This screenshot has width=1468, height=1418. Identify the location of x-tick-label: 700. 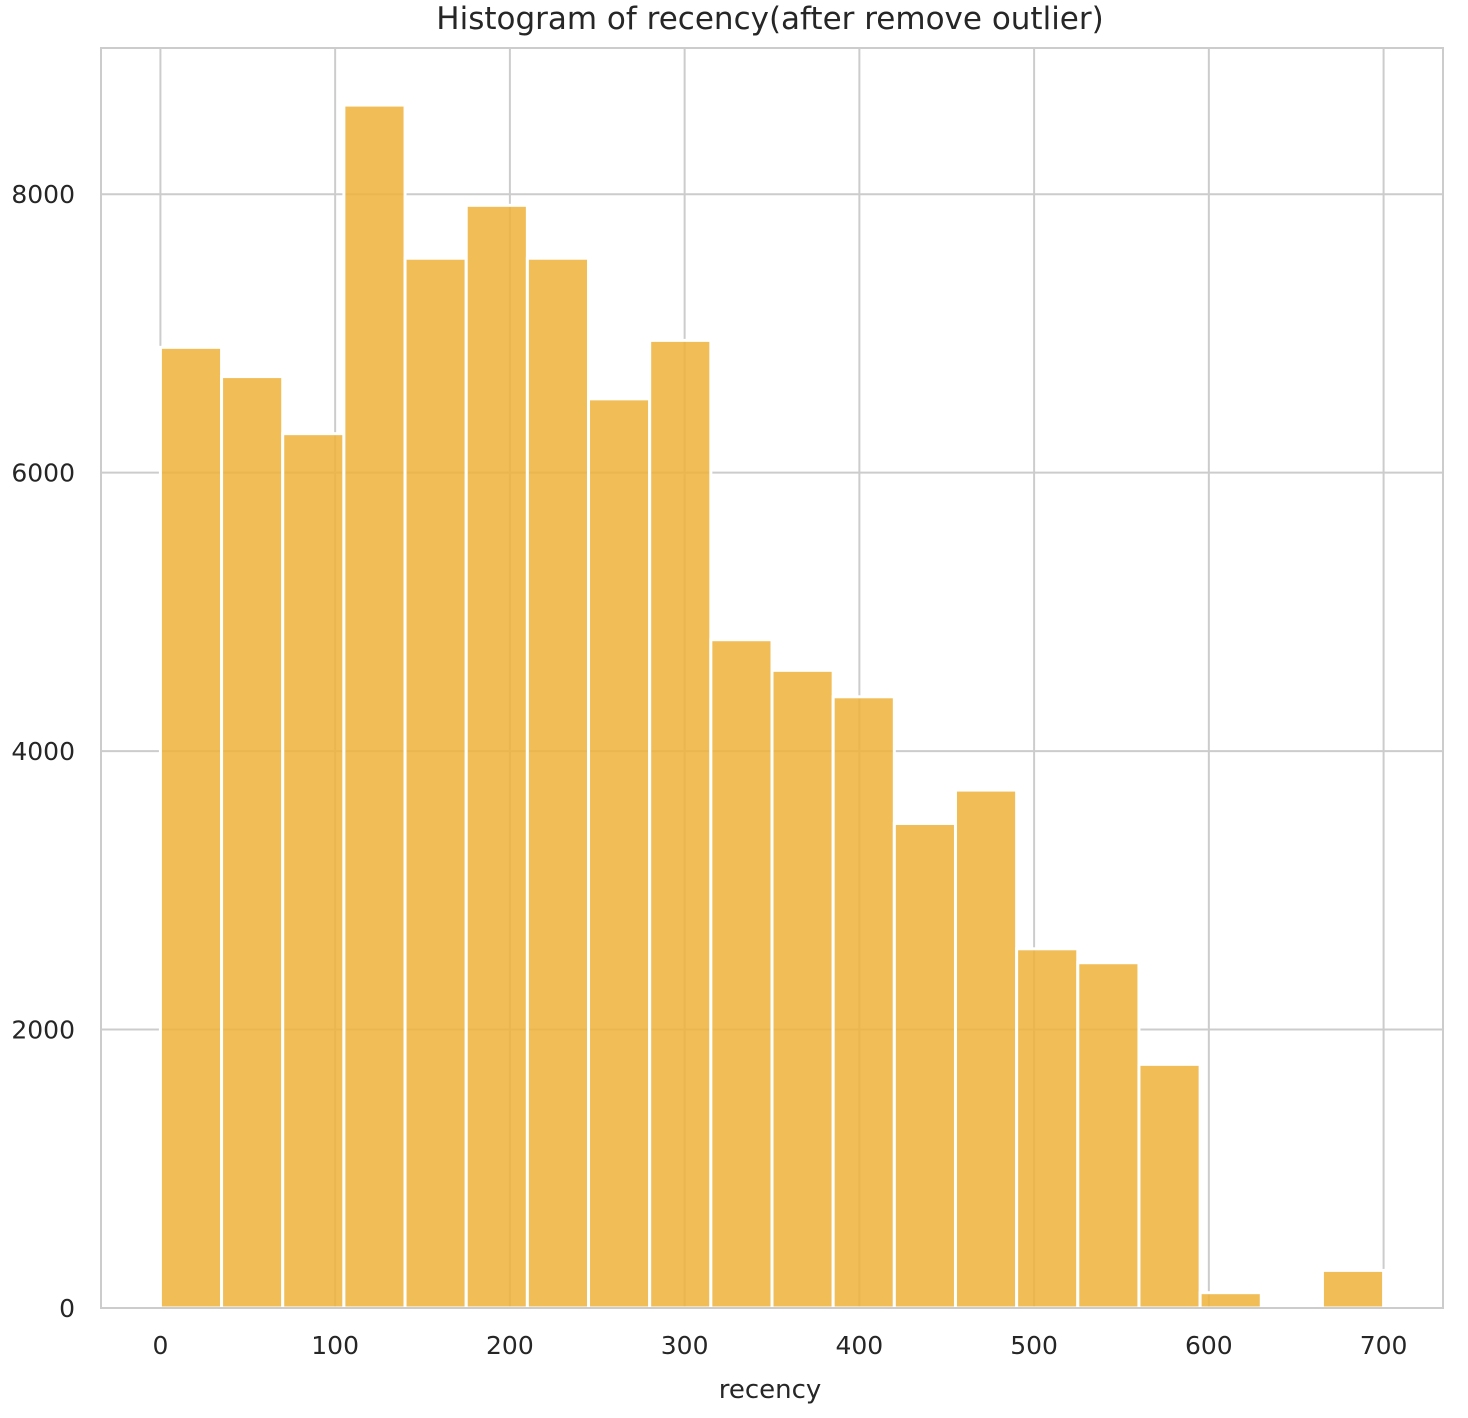
(1384, 1345).